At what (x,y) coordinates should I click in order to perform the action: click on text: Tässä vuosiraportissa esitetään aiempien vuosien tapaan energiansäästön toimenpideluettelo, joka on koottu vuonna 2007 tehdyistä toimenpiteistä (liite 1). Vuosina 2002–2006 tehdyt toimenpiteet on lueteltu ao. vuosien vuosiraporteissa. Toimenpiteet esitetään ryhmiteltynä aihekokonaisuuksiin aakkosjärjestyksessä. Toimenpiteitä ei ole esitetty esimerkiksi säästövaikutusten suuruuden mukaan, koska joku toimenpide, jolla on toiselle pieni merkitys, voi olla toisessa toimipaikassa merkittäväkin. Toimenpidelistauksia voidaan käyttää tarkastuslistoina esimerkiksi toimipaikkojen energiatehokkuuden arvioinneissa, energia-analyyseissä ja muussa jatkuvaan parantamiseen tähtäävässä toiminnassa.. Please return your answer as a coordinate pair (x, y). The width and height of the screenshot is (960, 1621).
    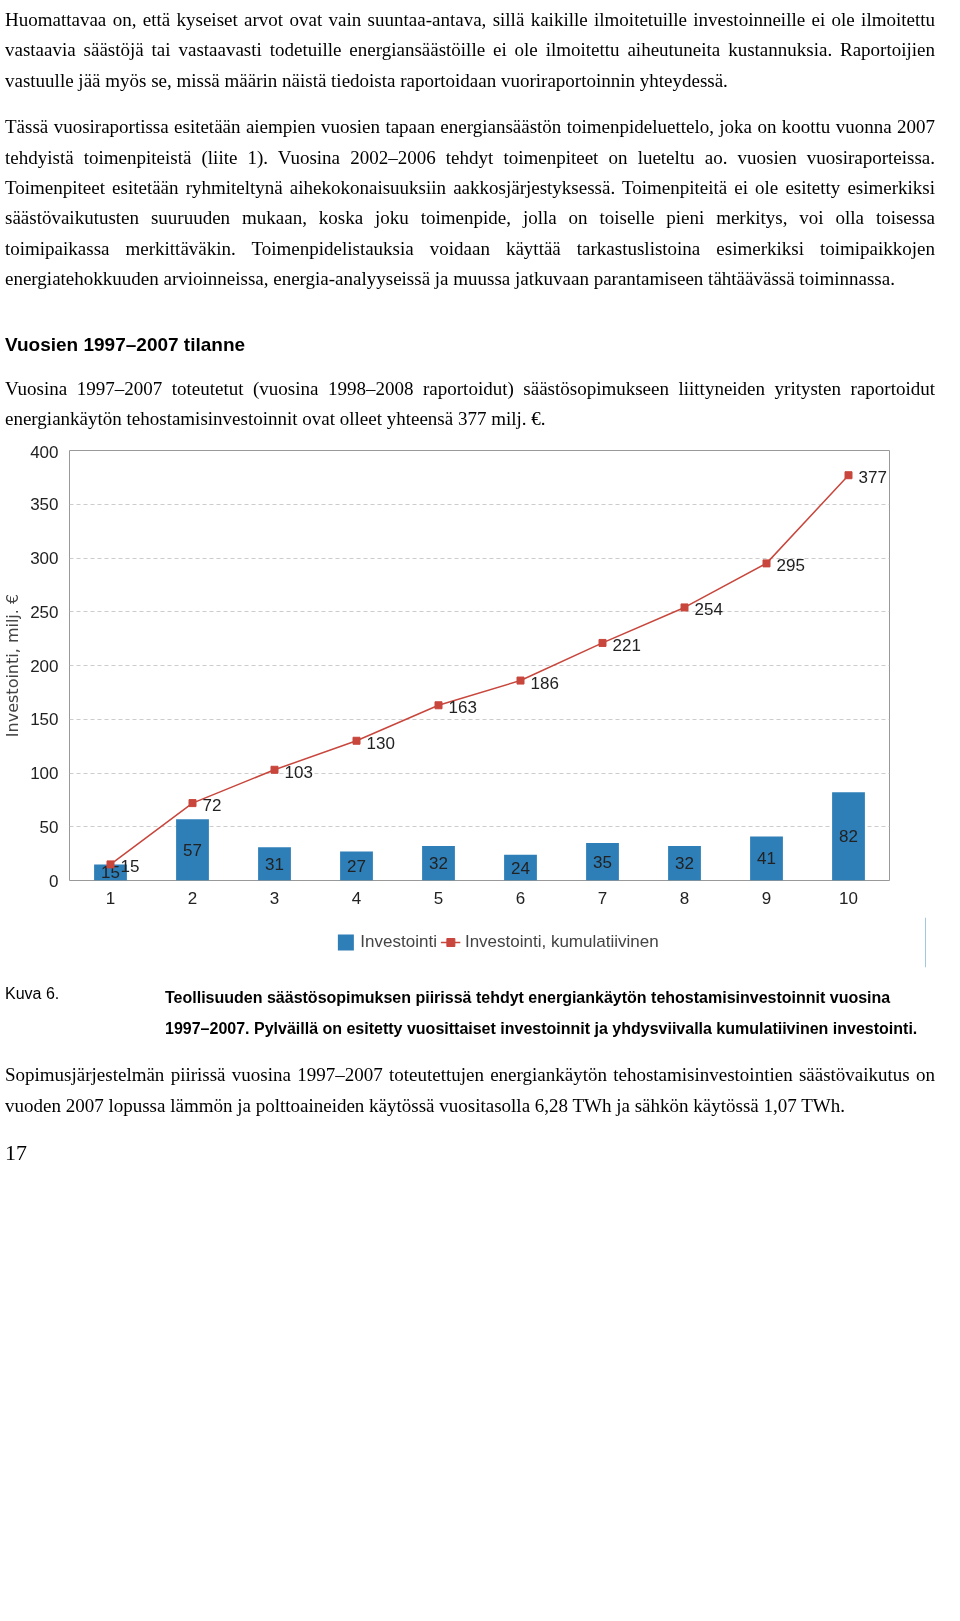
    Looking at the image, I should click on (470, 203).